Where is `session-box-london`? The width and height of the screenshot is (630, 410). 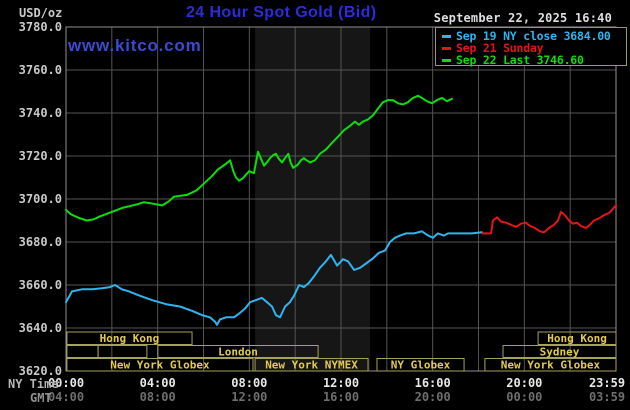 session-box-london is located at coordinates (238, 351).